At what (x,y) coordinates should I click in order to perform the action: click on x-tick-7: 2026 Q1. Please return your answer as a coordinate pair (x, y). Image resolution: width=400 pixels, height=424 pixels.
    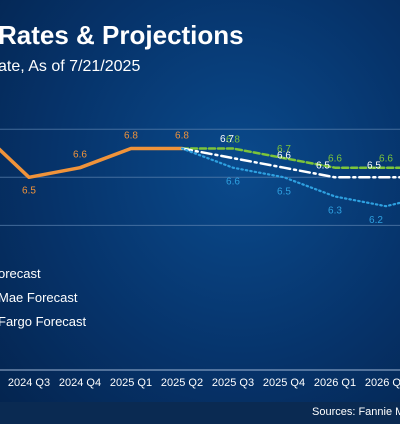
    Looking at the image, I should click on (335, 383).